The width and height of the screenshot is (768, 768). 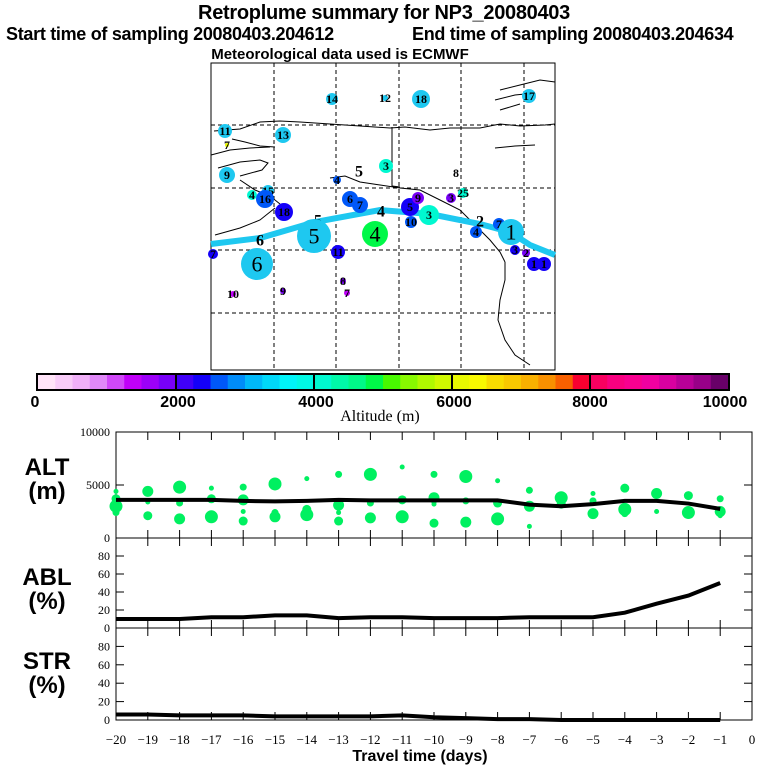 I want to click on abl-panel-label-2: (%), so click(x=47, y=601).